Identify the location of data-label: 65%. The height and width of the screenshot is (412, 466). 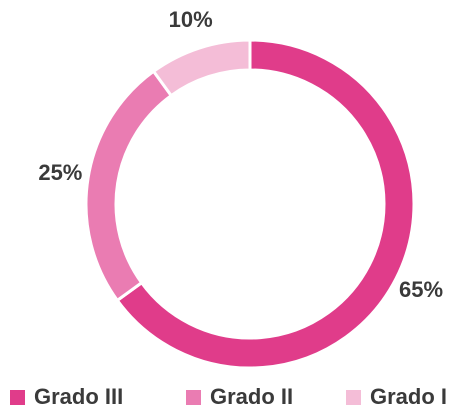
(421, 289).